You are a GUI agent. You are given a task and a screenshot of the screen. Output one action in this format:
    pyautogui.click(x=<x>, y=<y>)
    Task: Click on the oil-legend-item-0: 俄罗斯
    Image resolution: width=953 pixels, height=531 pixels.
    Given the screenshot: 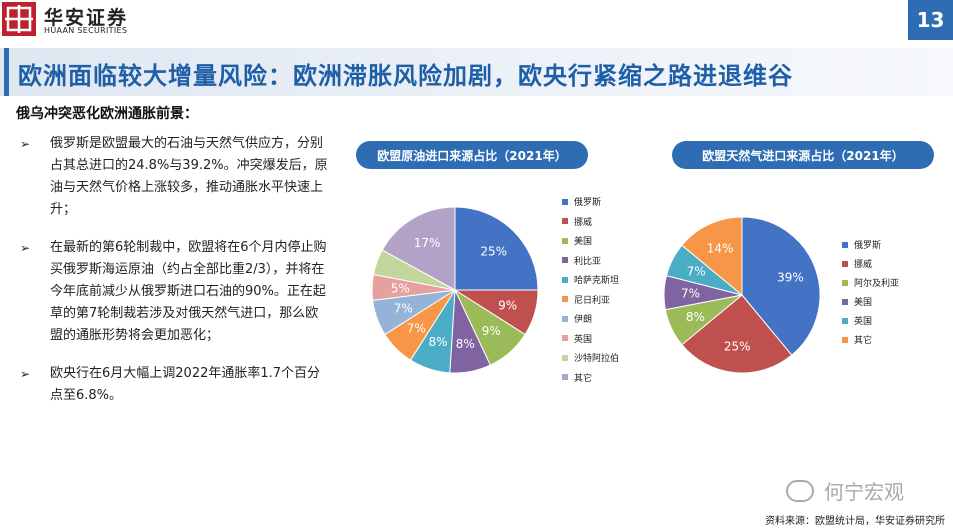 What is the action you would take?
    pyautogui.click(x=590, y=202)
    